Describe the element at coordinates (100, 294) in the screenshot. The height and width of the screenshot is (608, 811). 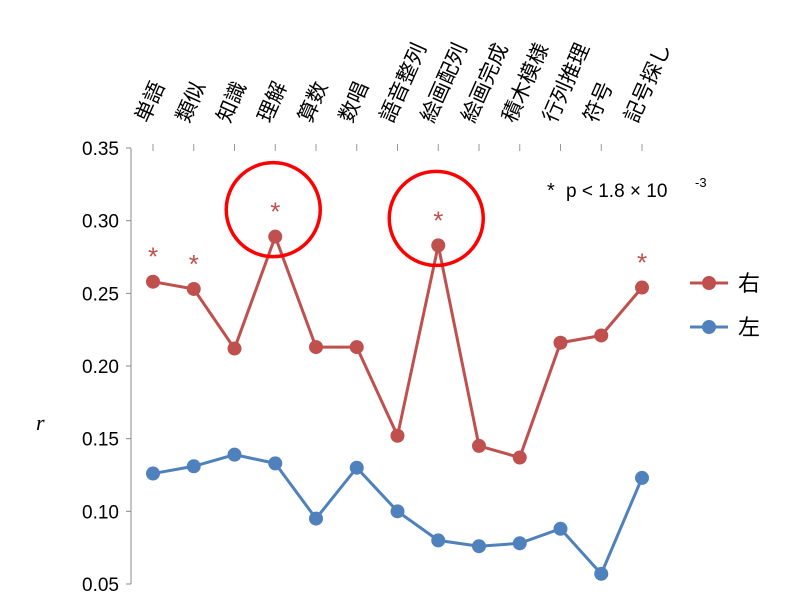
I see `y-tick-label: 0.25` at that location.